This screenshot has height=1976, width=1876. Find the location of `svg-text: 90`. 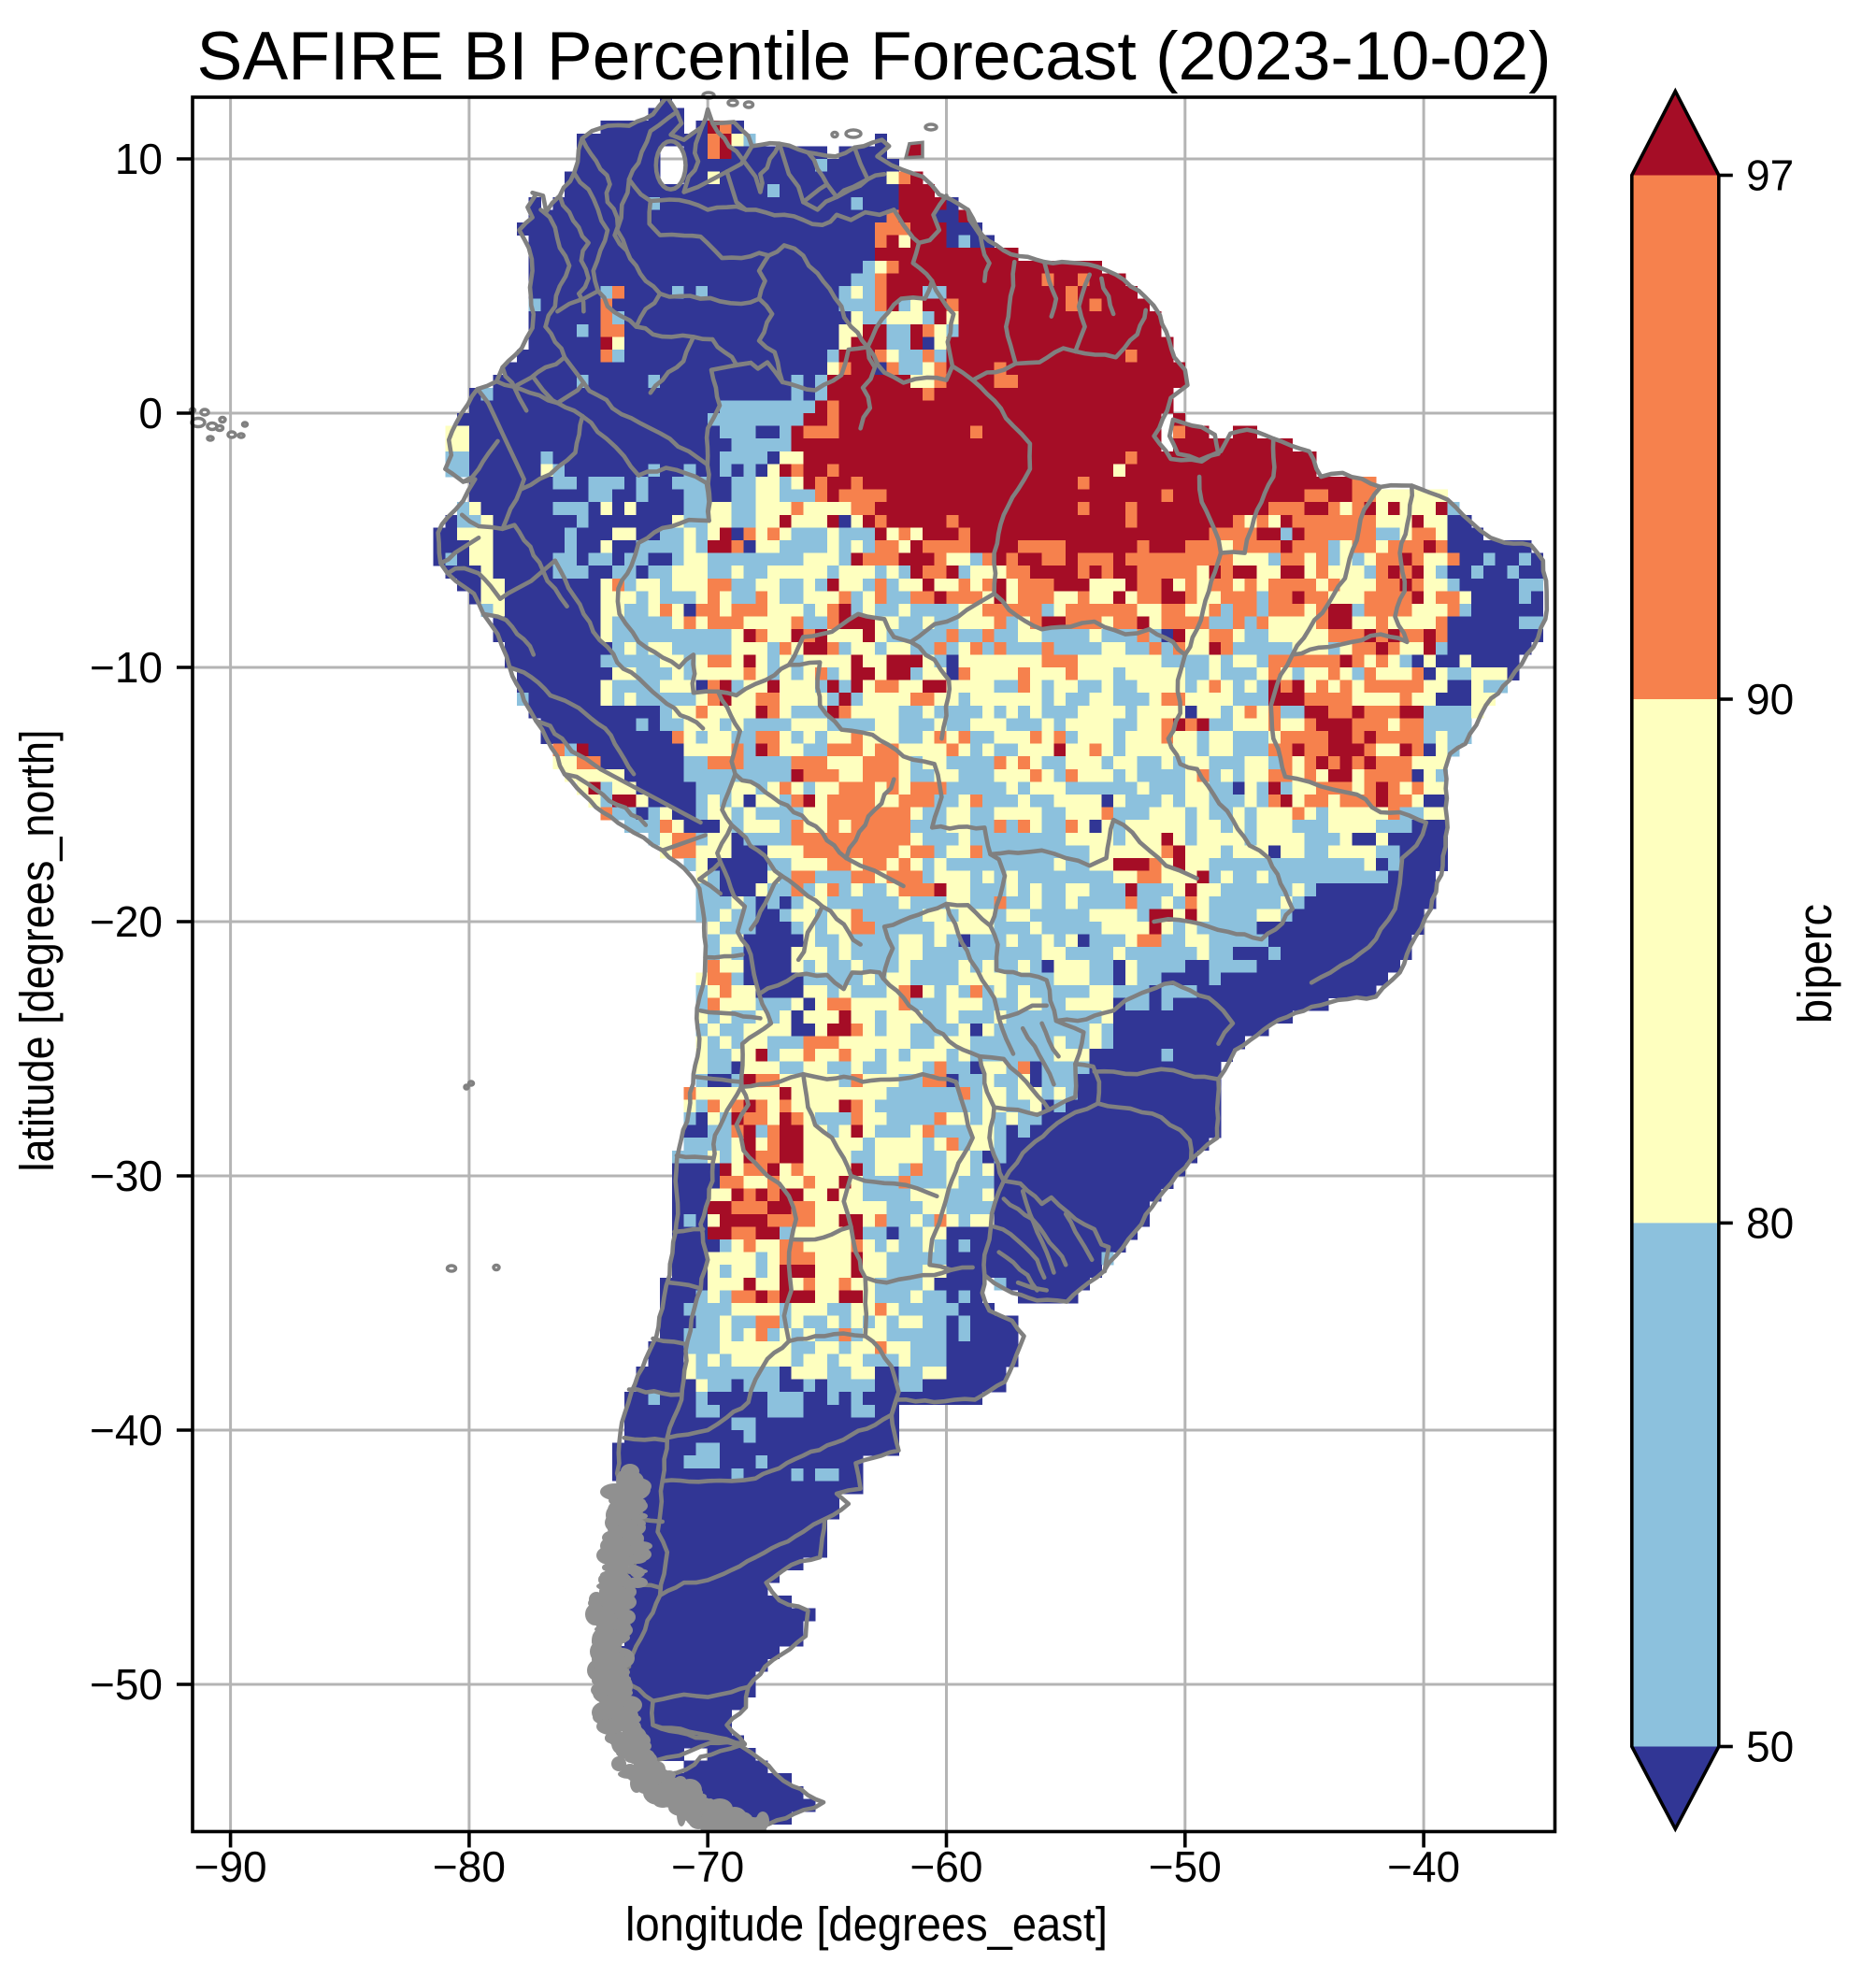

svg-text: 90 is located at coordinates (1770, 699).